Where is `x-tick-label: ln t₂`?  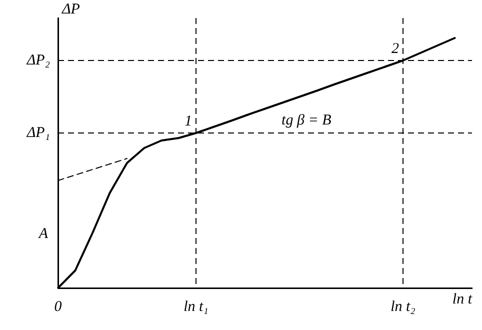
x-tick-label: ln t₂ is located at coordinates (403, 306).